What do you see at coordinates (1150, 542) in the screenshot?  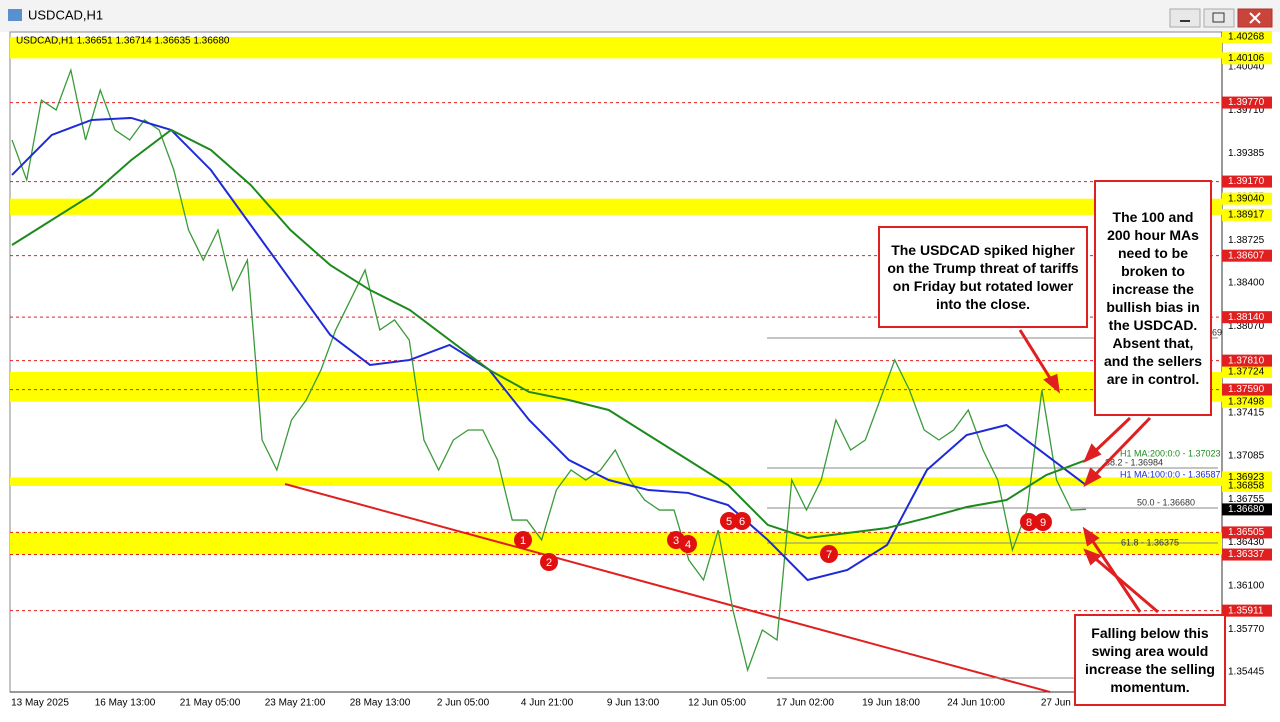 I see `fib-label: 61.8 - 1.36375` at bounding box center [1150, 542].